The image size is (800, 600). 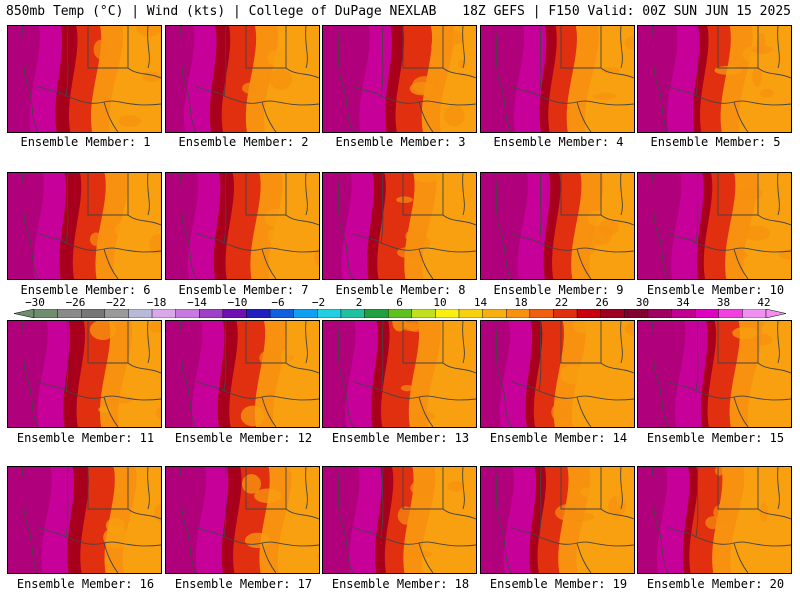 What do you see at coordinates (359, 302) in the screenshot?
I see `colorbar-tick-label: 2` at bounding box center [359, 302].